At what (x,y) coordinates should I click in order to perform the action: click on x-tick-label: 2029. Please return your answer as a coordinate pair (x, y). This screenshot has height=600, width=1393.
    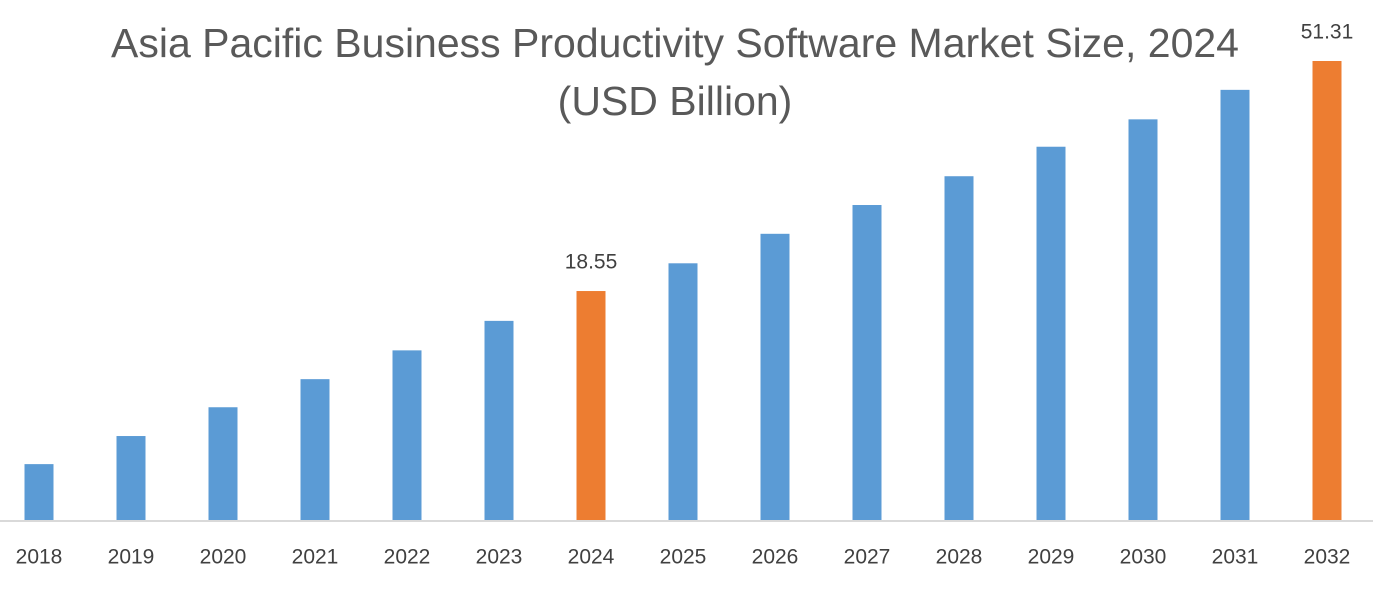
    Looking at the image, I should click on (1051, 557).